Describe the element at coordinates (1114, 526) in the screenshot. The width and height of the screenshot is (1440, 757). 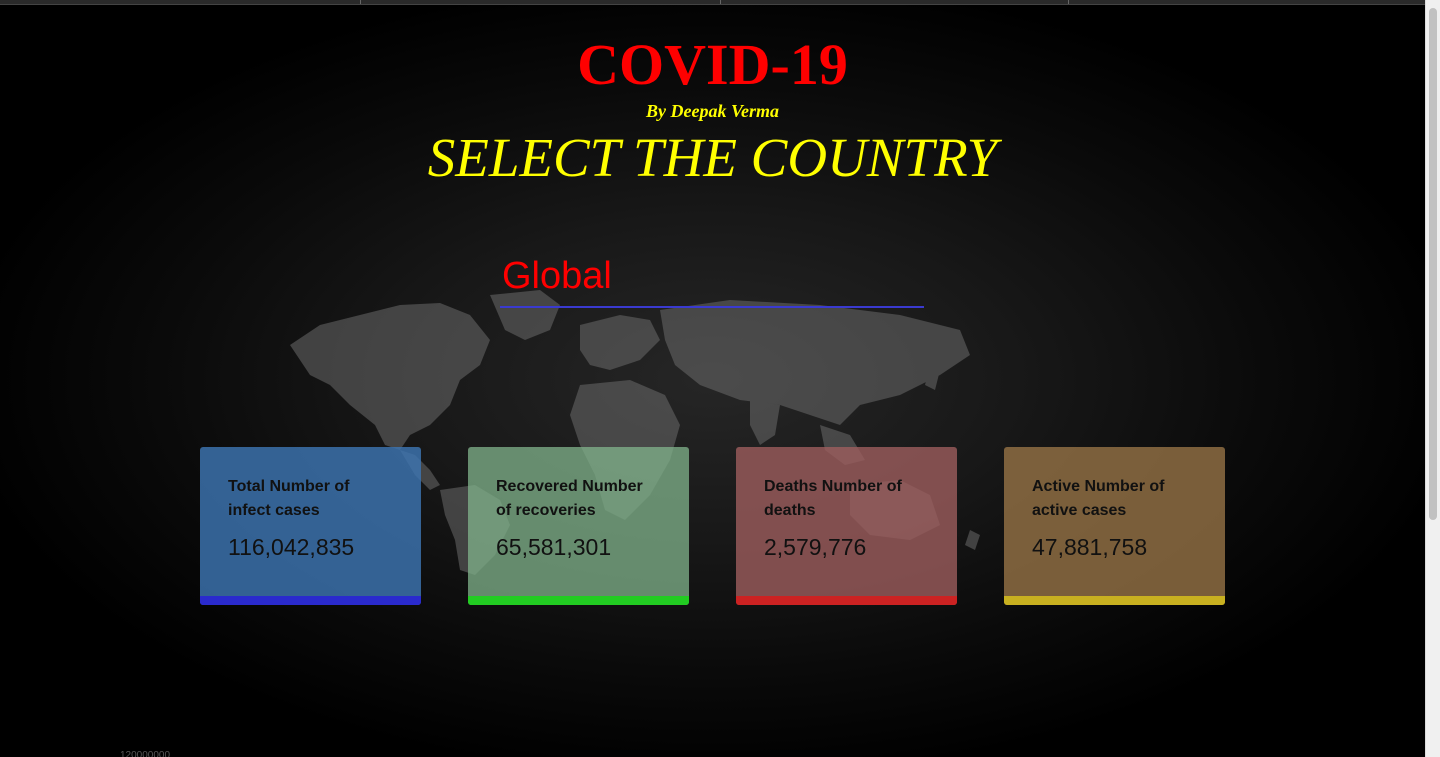
I see `active-card: Active Number of active cases 47,881,758` at that location.